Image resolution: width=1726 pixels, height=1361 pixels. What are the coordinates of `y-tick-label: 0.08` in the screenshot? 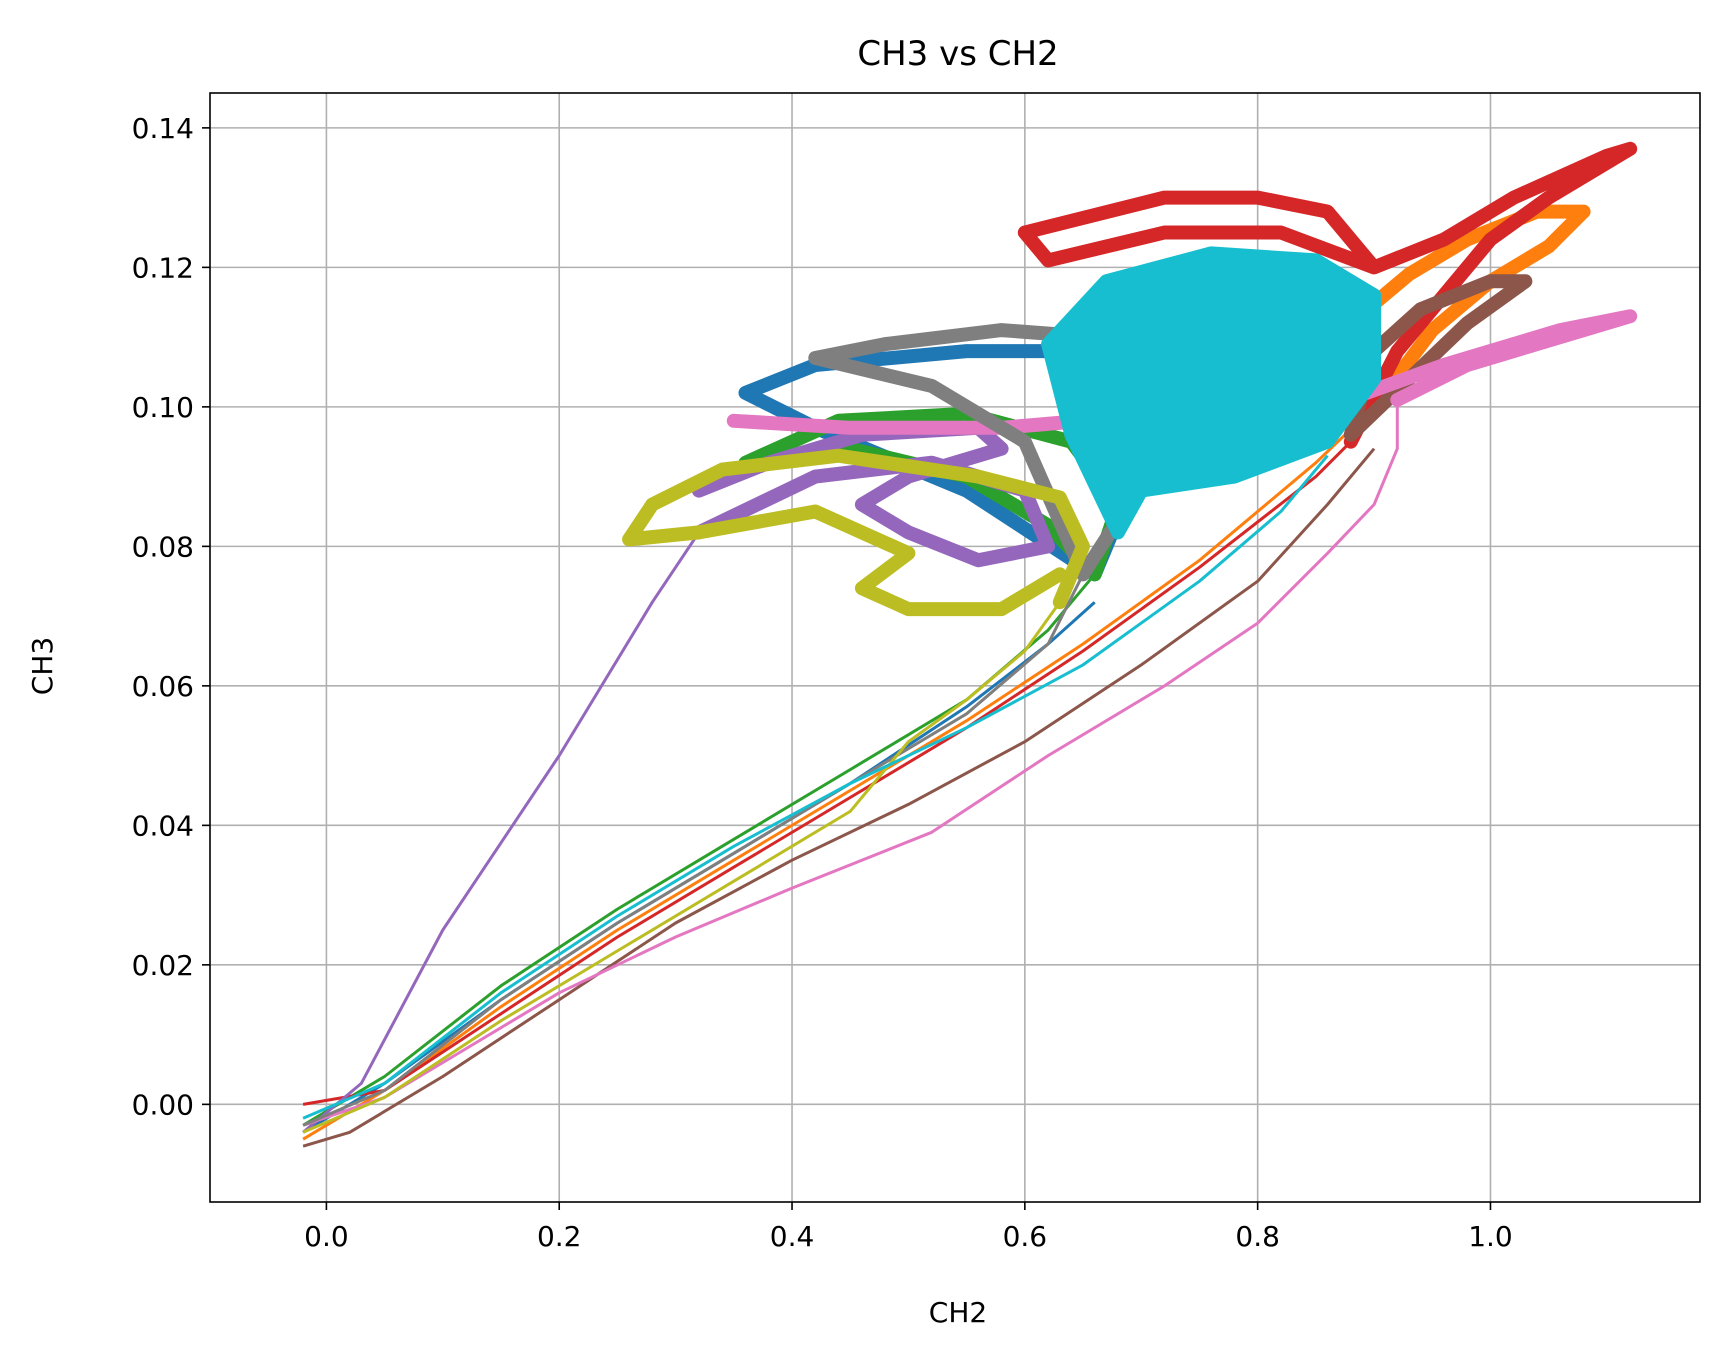 It's located at (163, 546).